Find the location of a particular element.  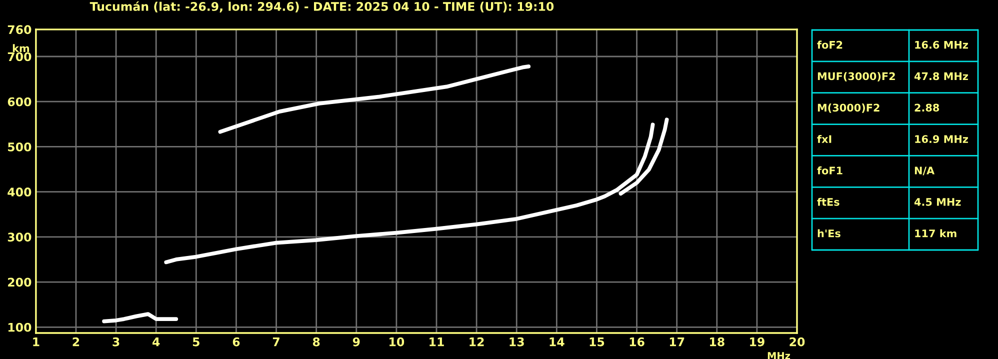

x-tick-label: 19 is located at coordinates (757, 341).